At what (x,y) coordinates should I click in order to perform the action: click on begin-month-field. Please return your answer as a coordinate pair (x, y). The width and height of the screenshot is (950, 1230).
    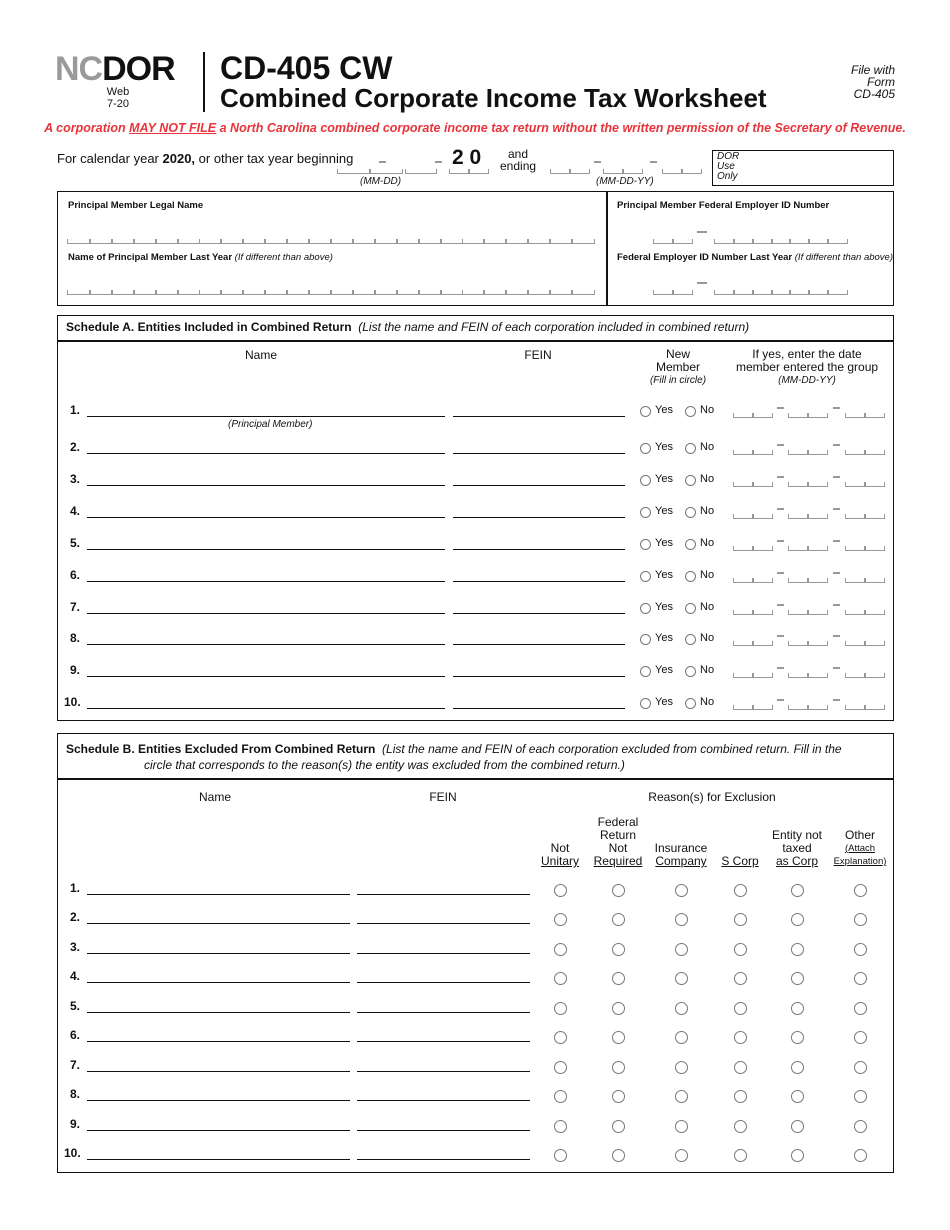
    Looking at the image, I should click on (386, 171).